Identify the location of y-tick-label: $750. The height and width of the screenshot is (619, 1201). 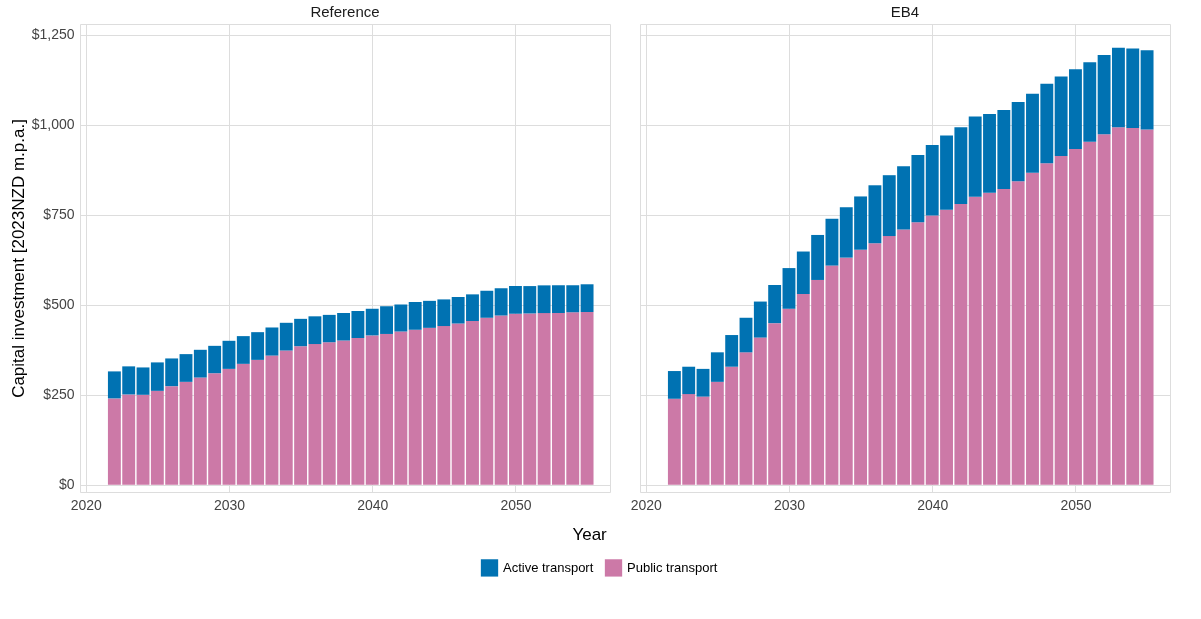
(59, 214).